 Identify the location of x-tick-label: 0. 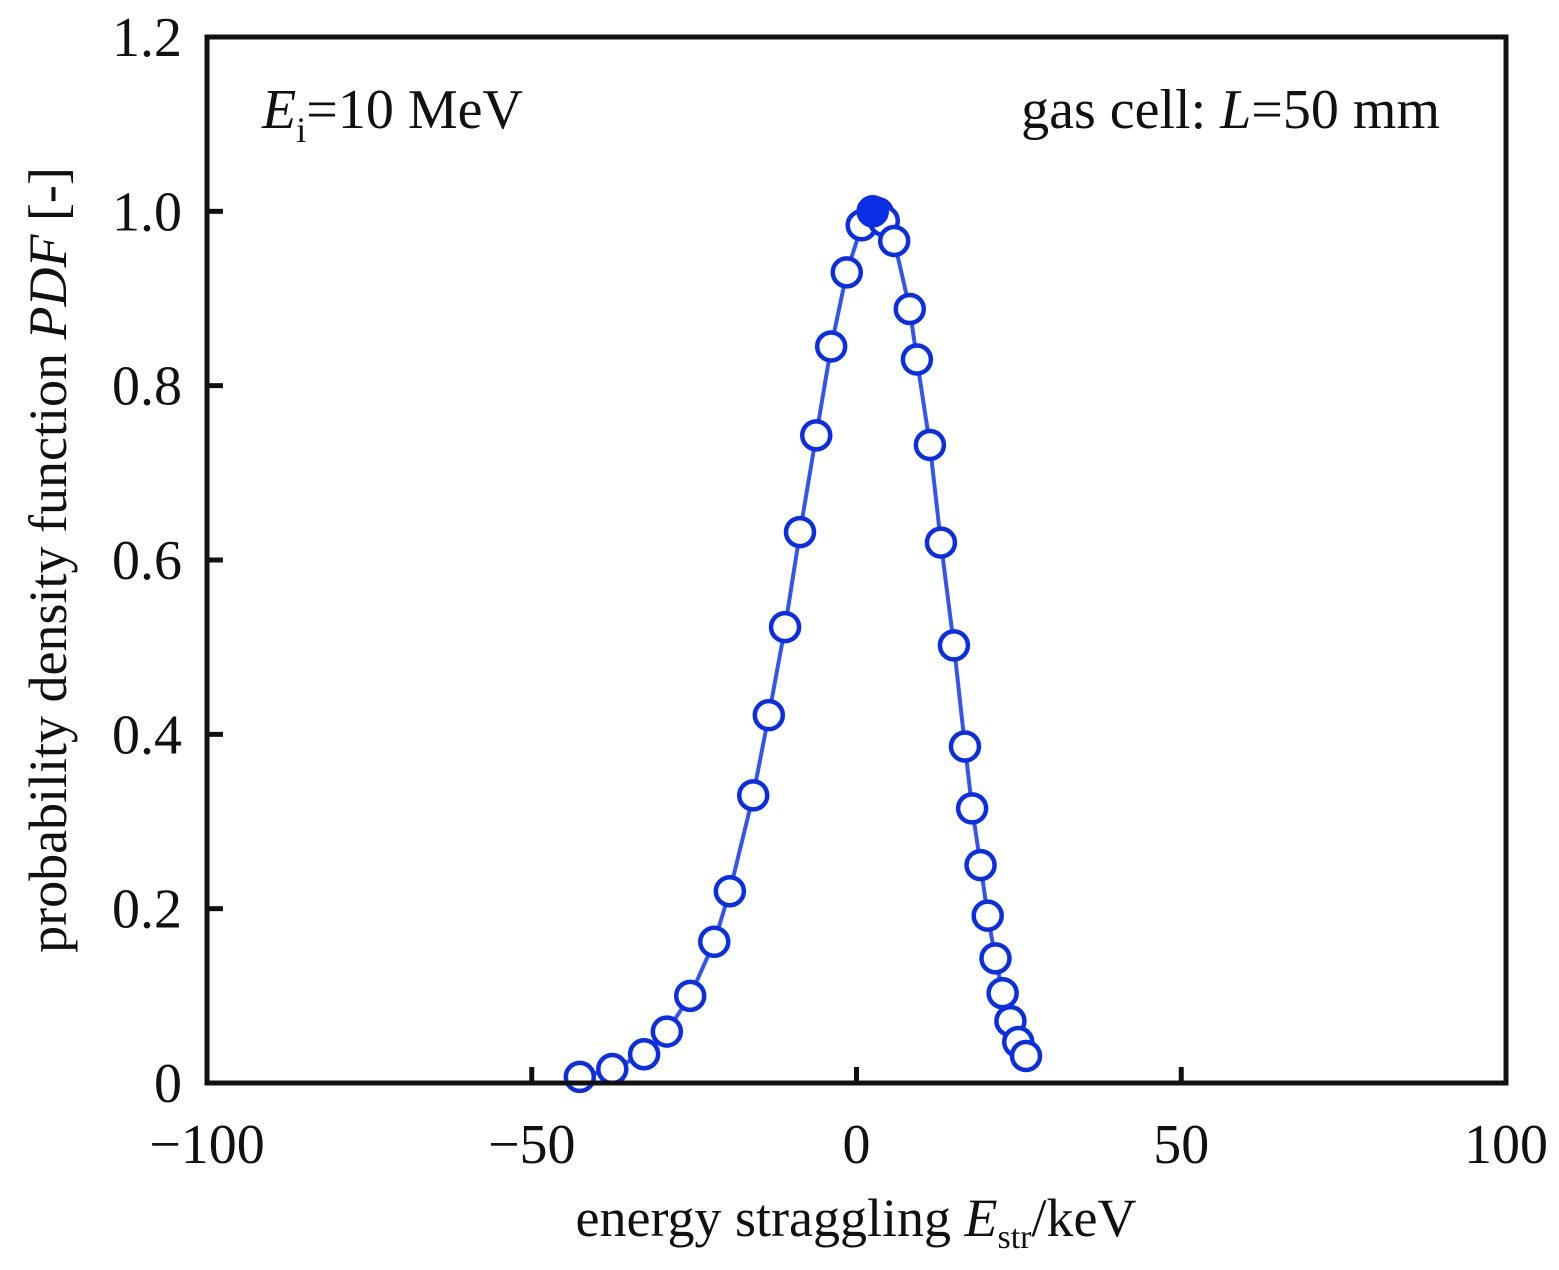
(857, 1145).